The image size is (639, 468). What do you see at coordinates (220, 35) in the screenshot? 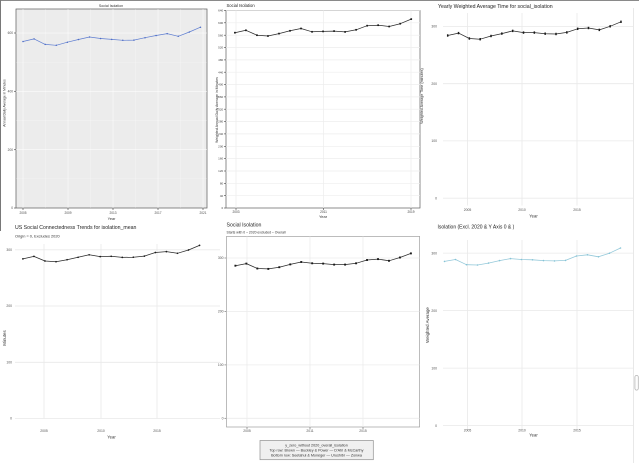
I see `svg-text: 560` at bounding box center [220, 35].